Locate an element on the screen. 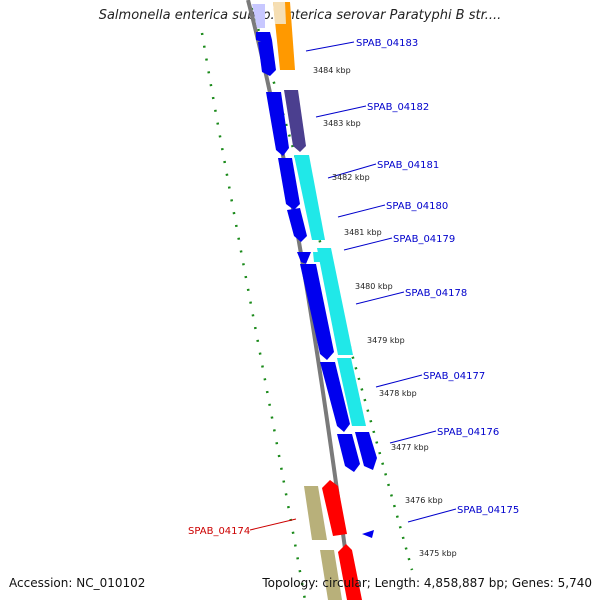 The width and height of the screenshot is (600, 600). gene-label: SPAB_04183 is located at coordinates (387, 43).